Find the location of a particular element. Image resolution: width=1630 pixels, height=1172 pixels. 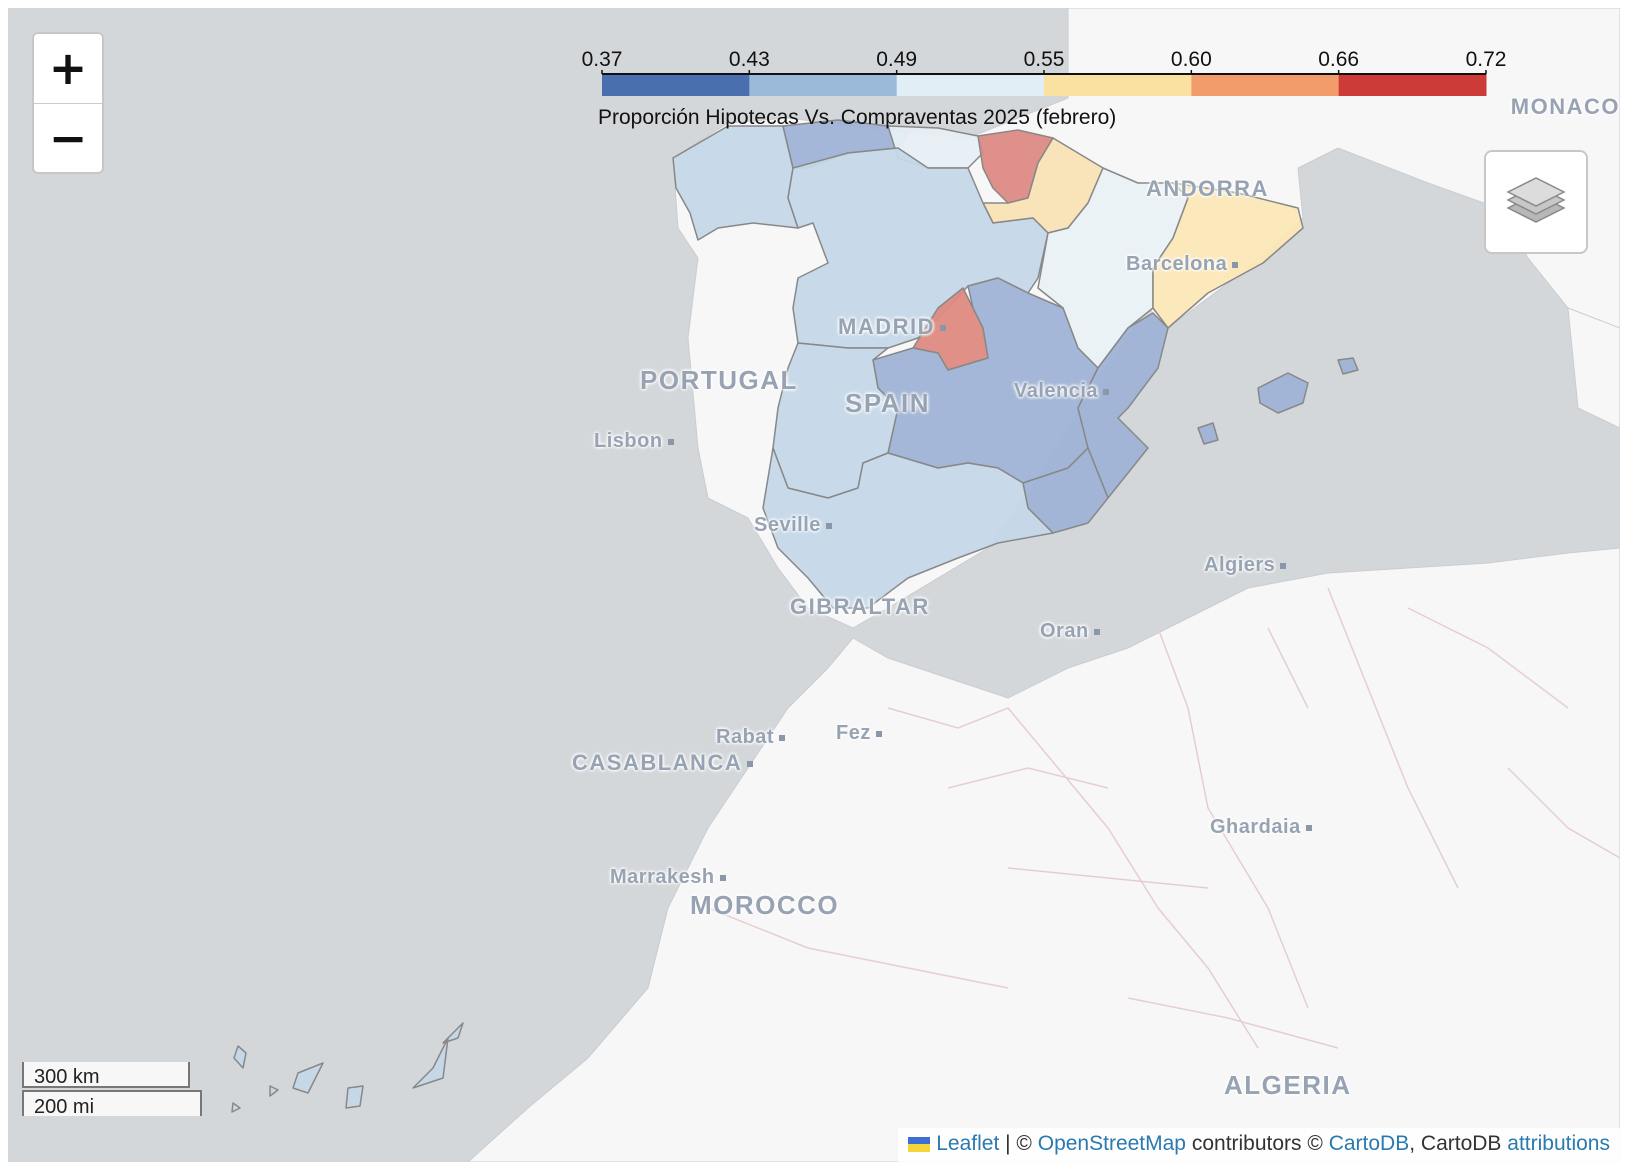

ukraine-flag-icon is located at coordinates (919, 1144).